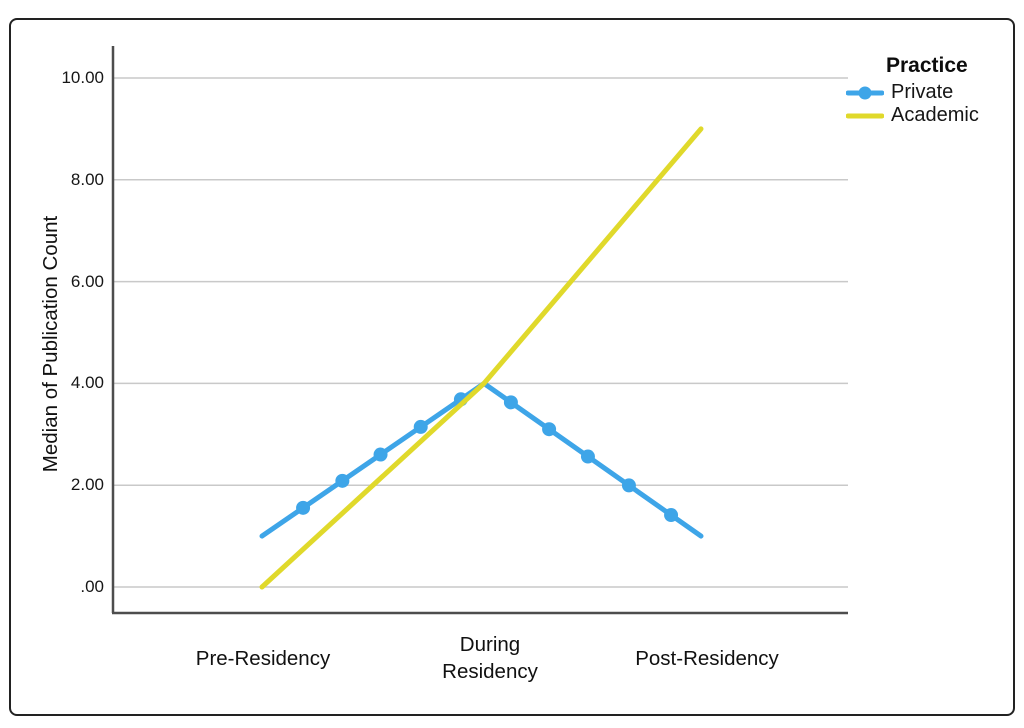 The width and height of the screenshot is (1024, 728). What do you see at coordinates (707, 658) in the screenshot?
I see `x-category-label-post: Post-Residency` at bounding box center [707, 658].